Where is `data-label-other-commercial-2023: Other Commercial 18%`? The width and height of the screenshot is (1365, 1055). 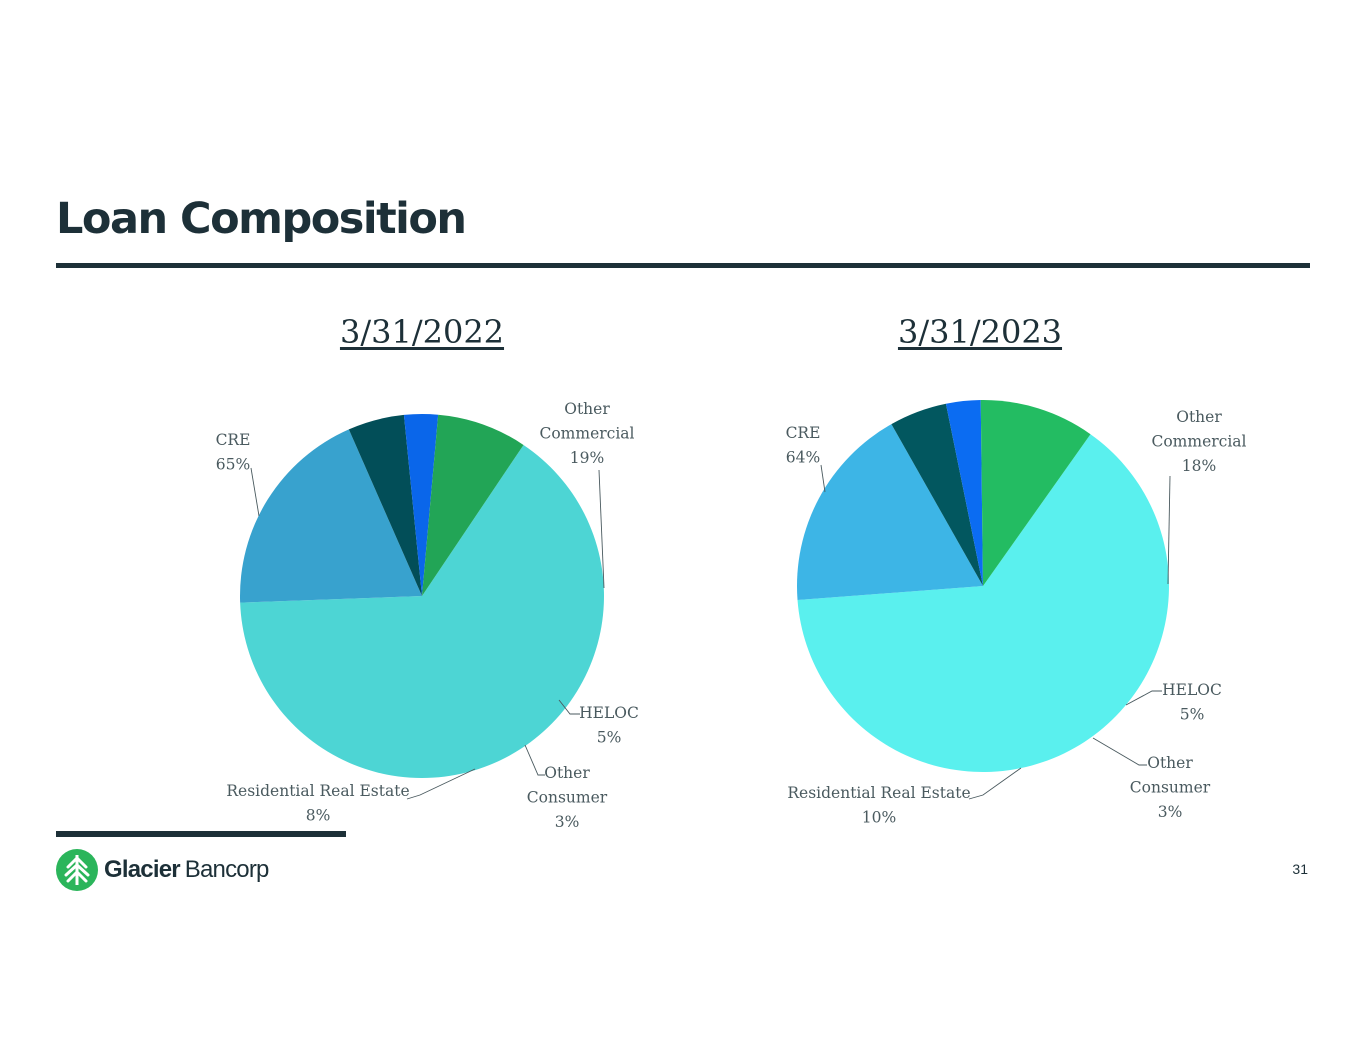 data-label-other-commercial-2023: Other Commercial 18% is located at coordinates (1198, 441).